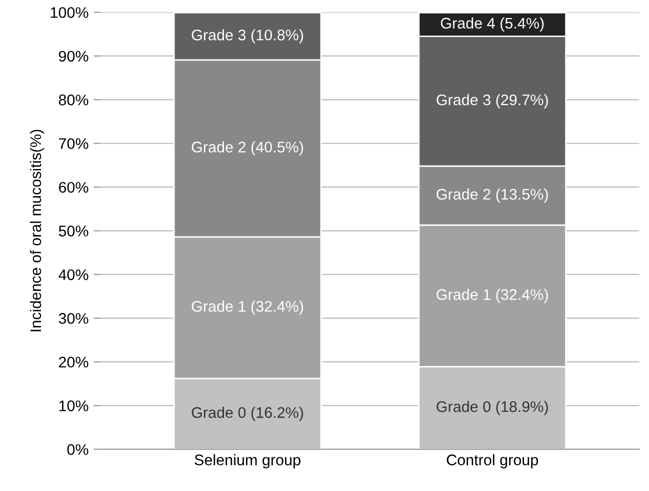 The height and width of the screenshot is (491, 649). Describe the element at coordinates (492, 24) in the screenshot. I see `data-label: Grade 4 (5.4%)` at that location.